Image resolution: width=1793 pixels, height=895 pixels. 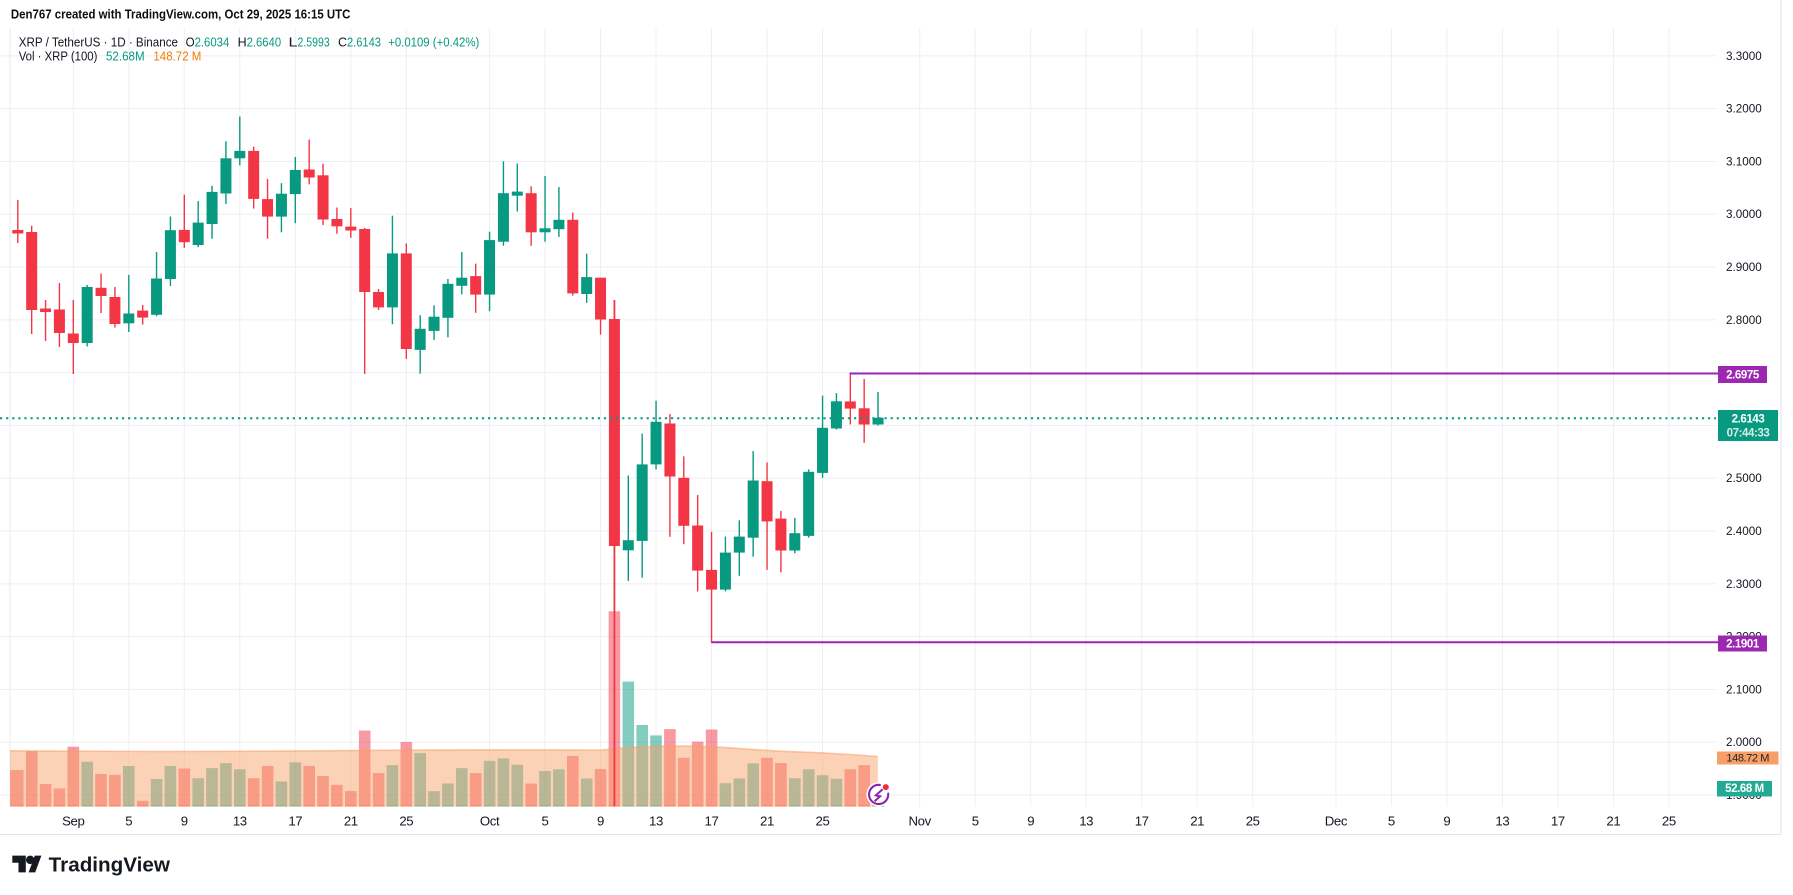 What do you see at coordinates (342, 42) in the screenshot?
I see `svg-text: C` at bounding box center [342, 42].